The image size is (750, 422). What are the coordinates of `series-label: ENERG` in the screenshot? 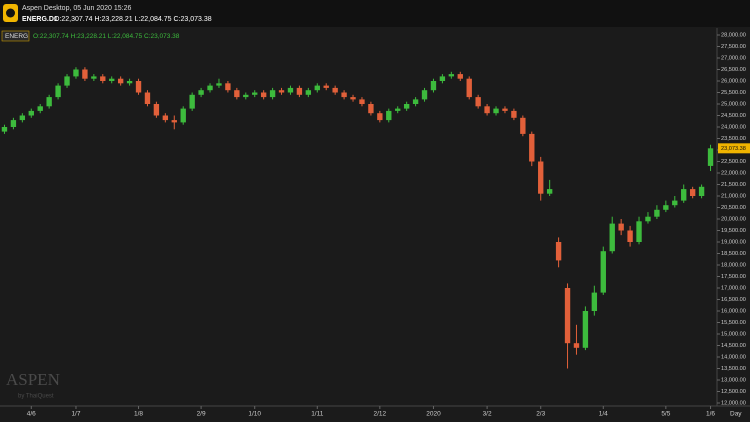 It's located at (16, 36).